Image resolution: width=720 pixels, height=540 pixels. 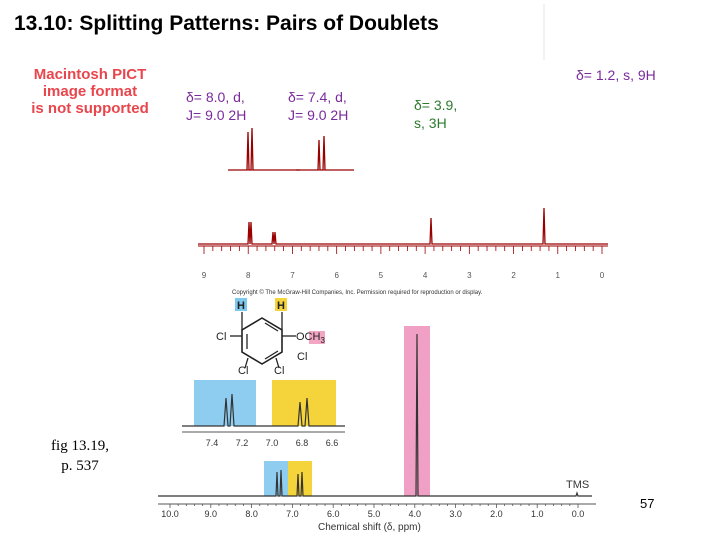 What do you see at coordinates (292, 275) in the screenshot?
I see `top-axis-tick-label: 7` at bounding box center [292, 275].